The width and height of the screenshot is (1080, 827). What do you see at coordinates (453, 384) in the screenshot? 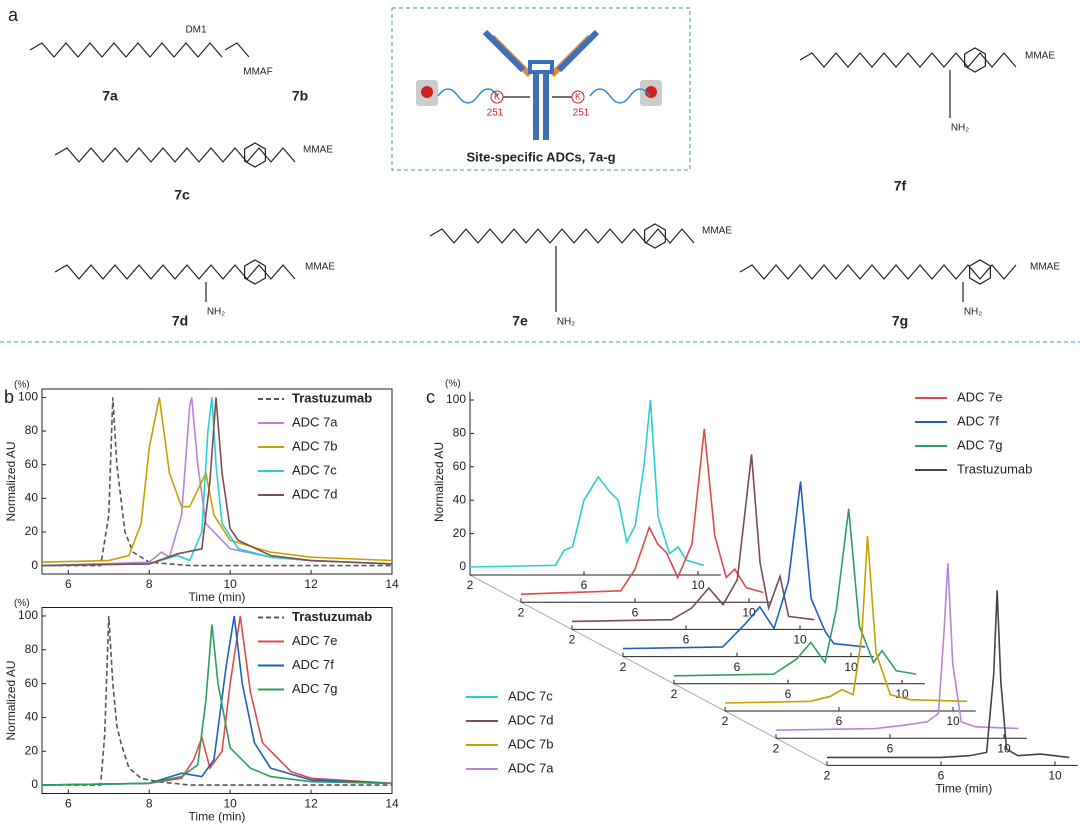
I see `y-unit: (%)` at bounding box center [453, 384].